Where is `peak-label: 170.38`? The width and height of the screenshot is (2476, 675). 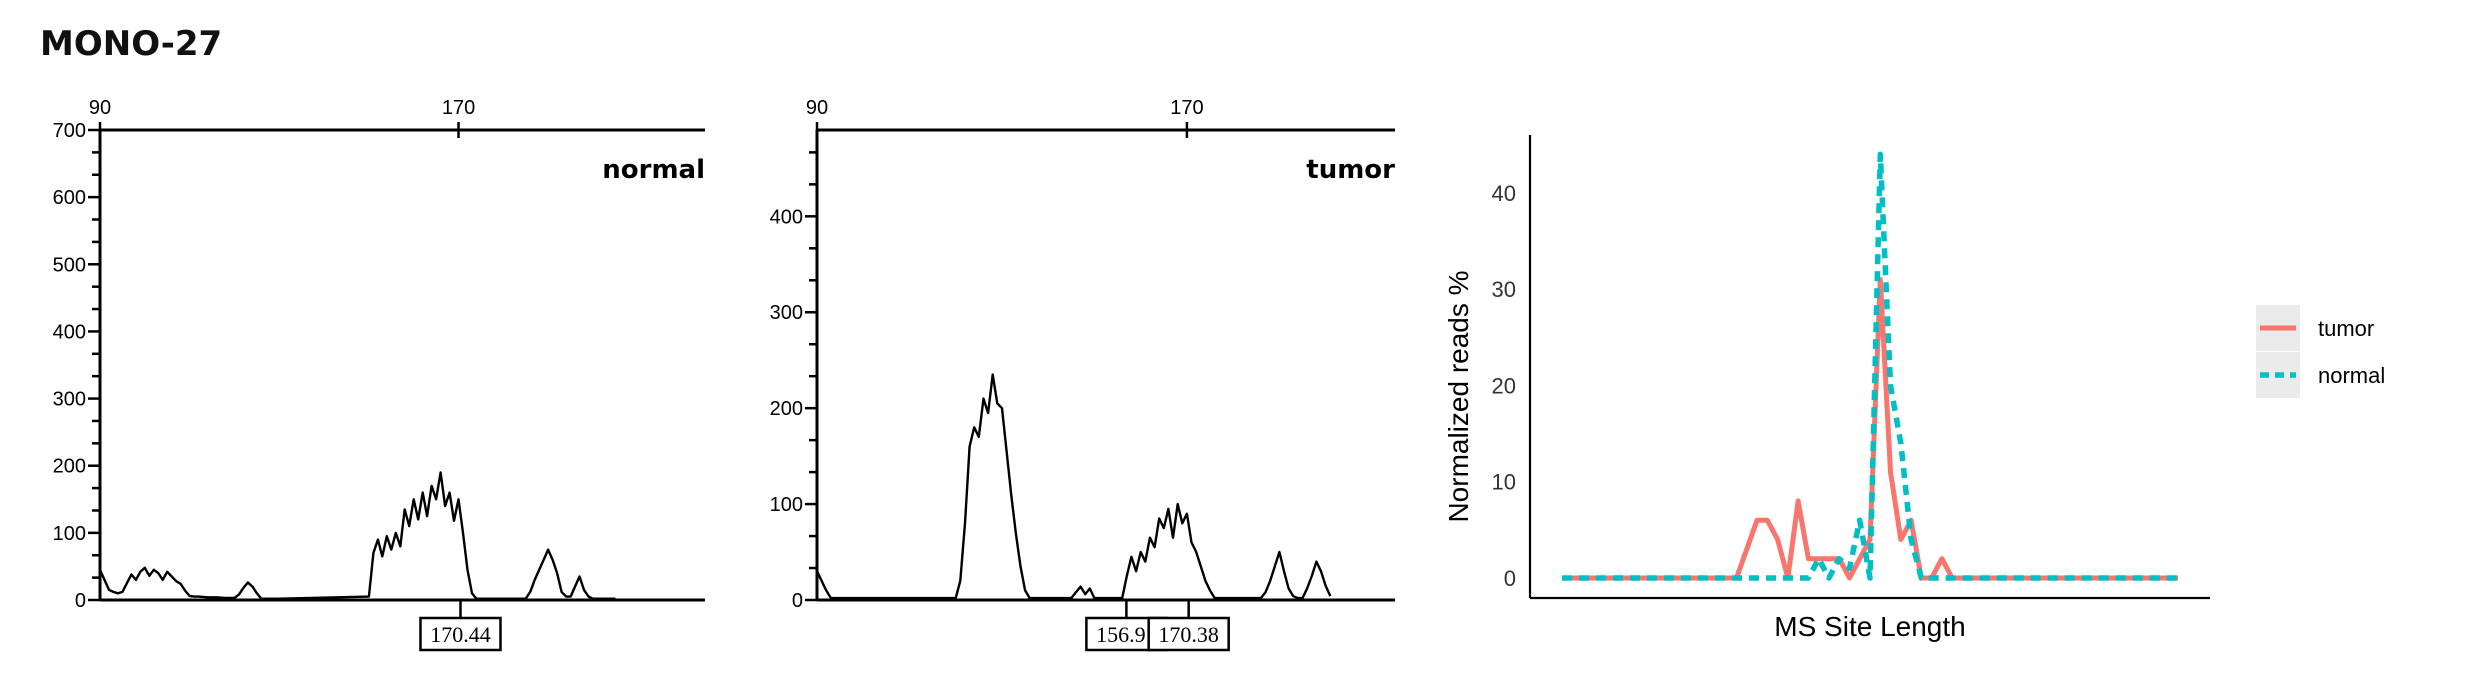 peak-label: 170.38 is located at coordinates (1188, 634).